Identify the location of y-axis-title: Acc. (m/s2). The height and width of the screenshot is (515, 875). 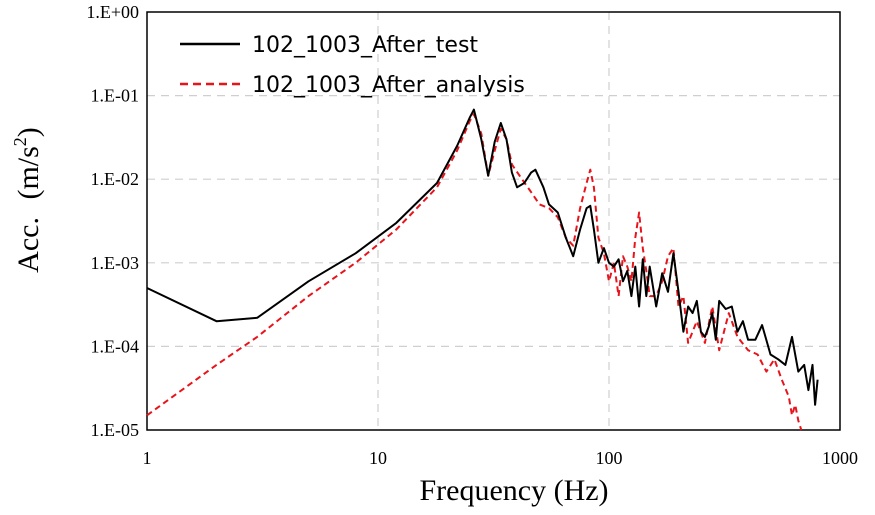
(27, 200).